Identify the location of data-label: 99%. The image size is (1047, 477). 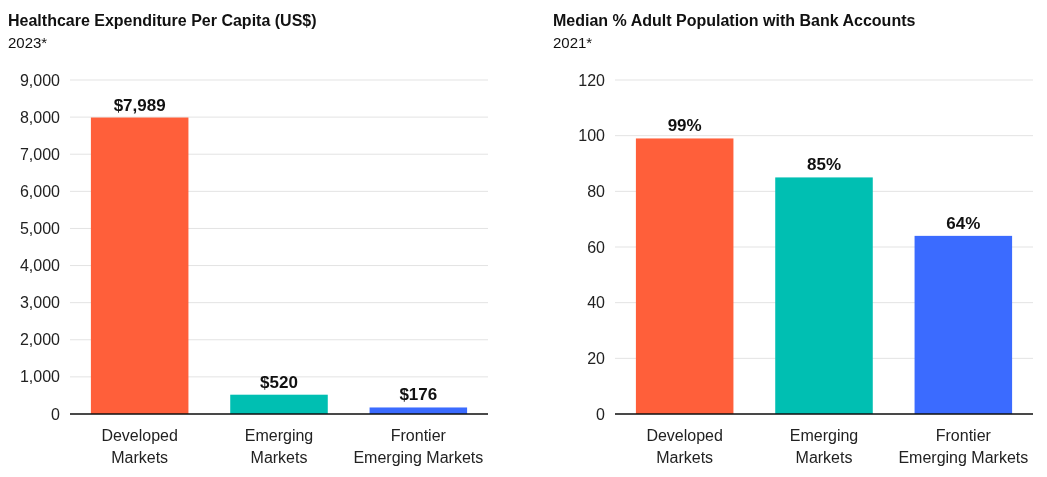
(684, 126).